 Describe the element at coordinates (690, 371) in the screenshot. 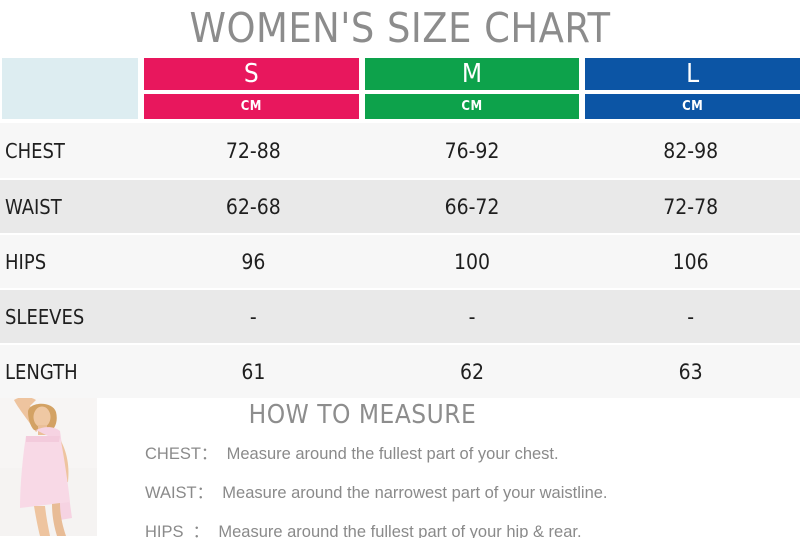

I see `cell-length-l: 63` at that location.